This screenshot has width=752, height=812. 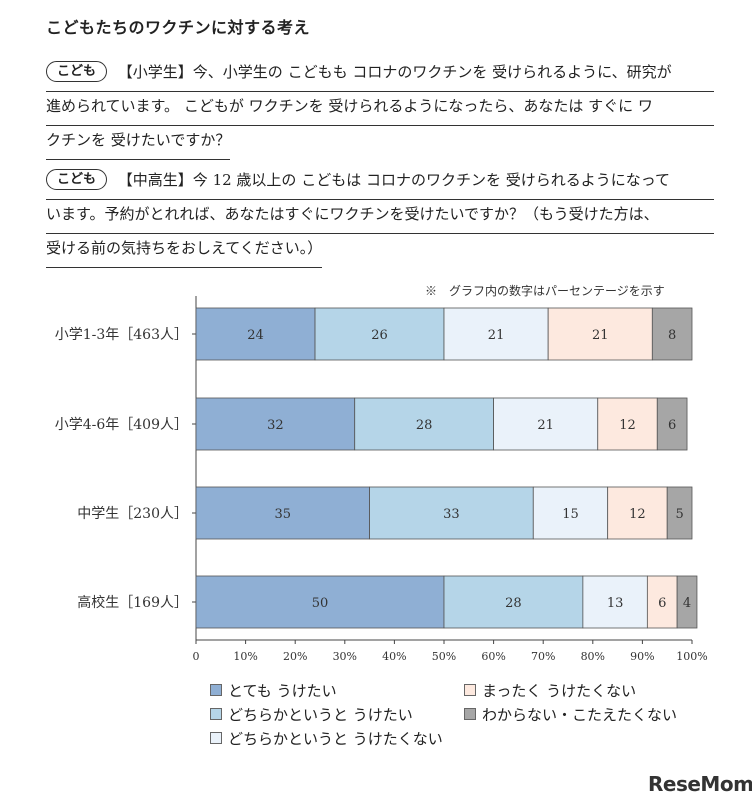 What do you see at coordinates (320, 715) in the screenshot?
I see `legend-label: どちらかというと うけたい` at bounding box center [320, 715].